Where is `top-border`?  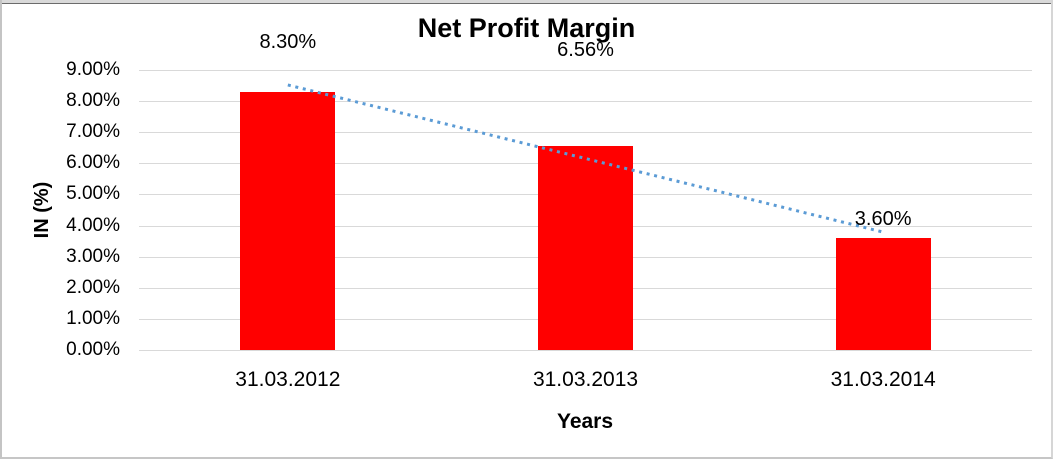
top-border is located at coordinates (526, 2).